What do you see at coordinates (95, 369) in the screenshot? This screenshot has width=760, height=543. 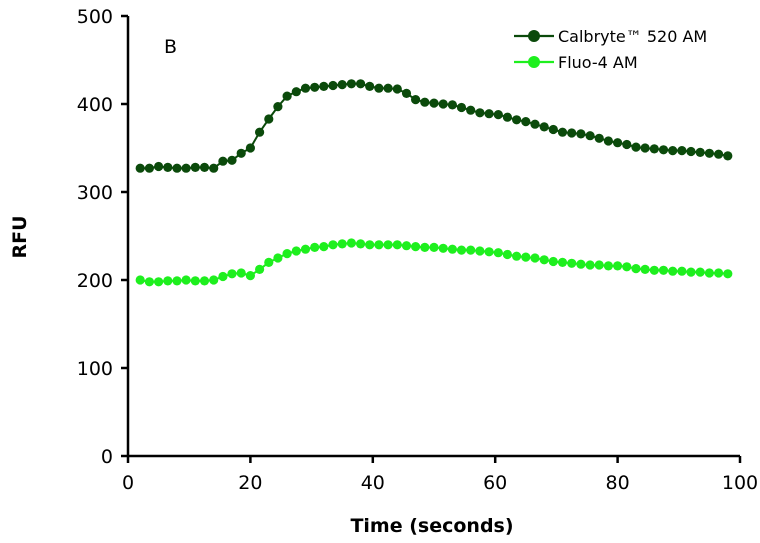 I see `y-tick-label: 100` at bounding box center [95, 369].